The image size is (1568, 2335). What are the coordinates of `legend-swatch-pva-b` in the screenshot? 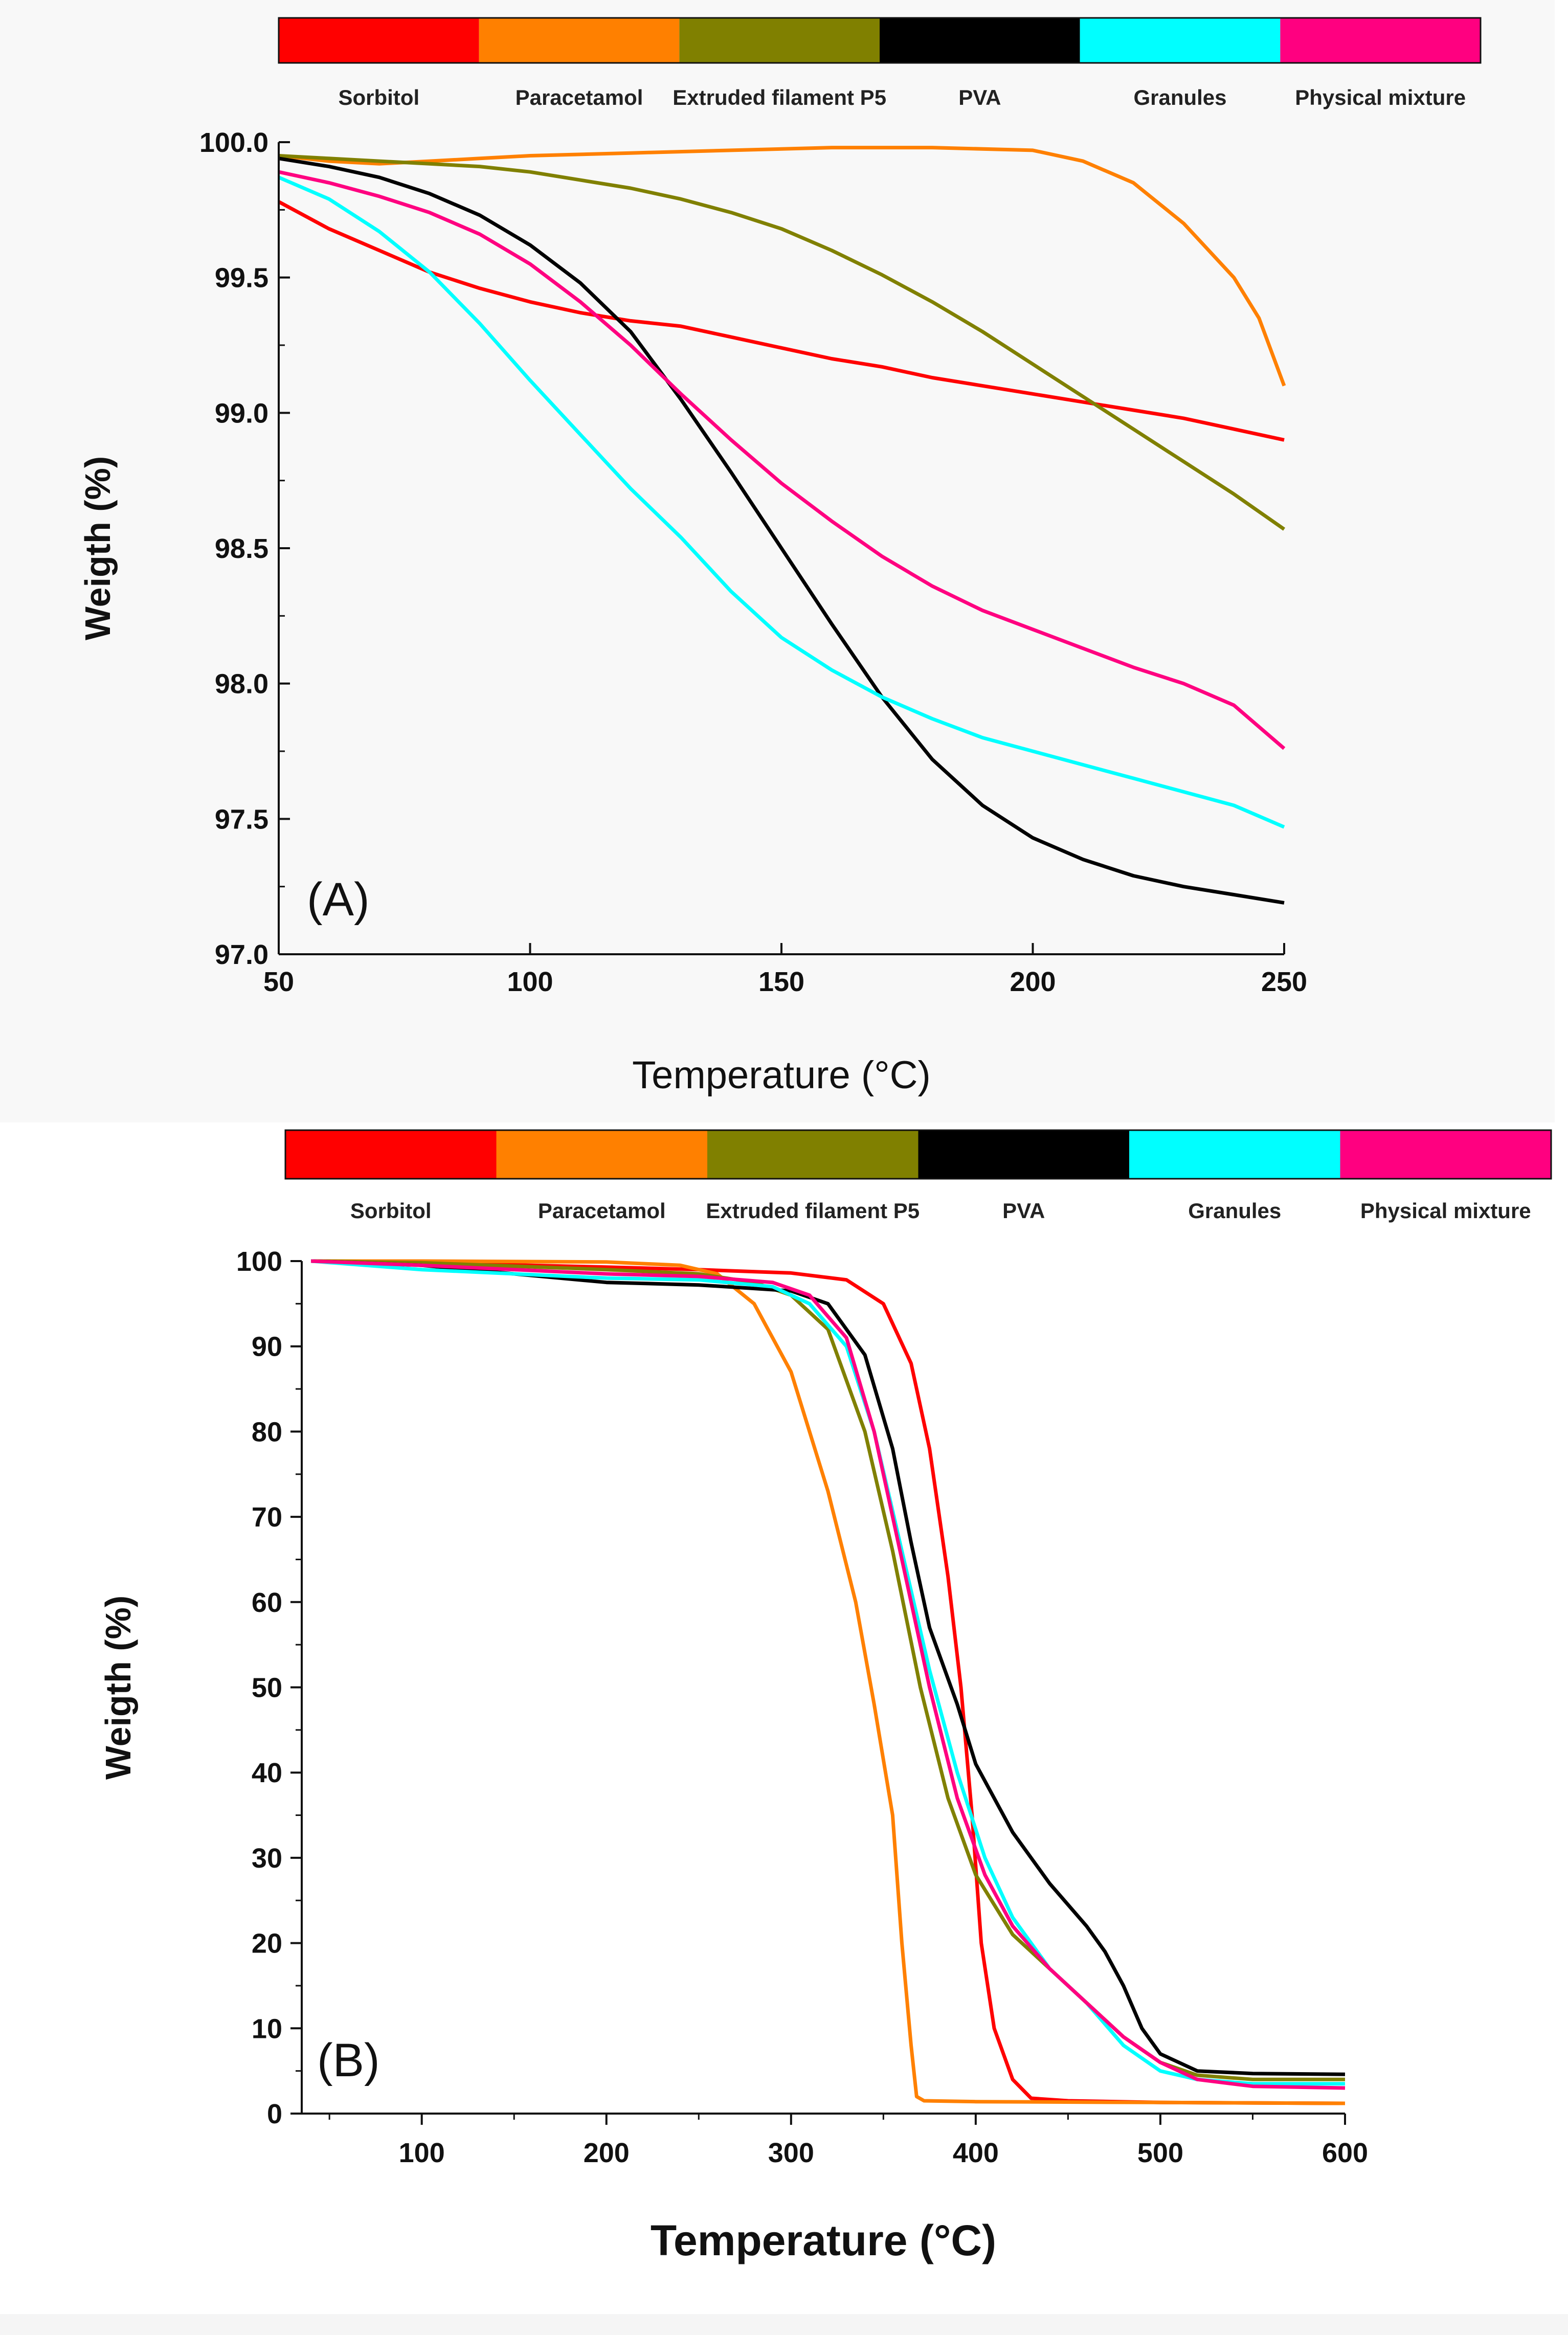 It's located at (1023, 1155).